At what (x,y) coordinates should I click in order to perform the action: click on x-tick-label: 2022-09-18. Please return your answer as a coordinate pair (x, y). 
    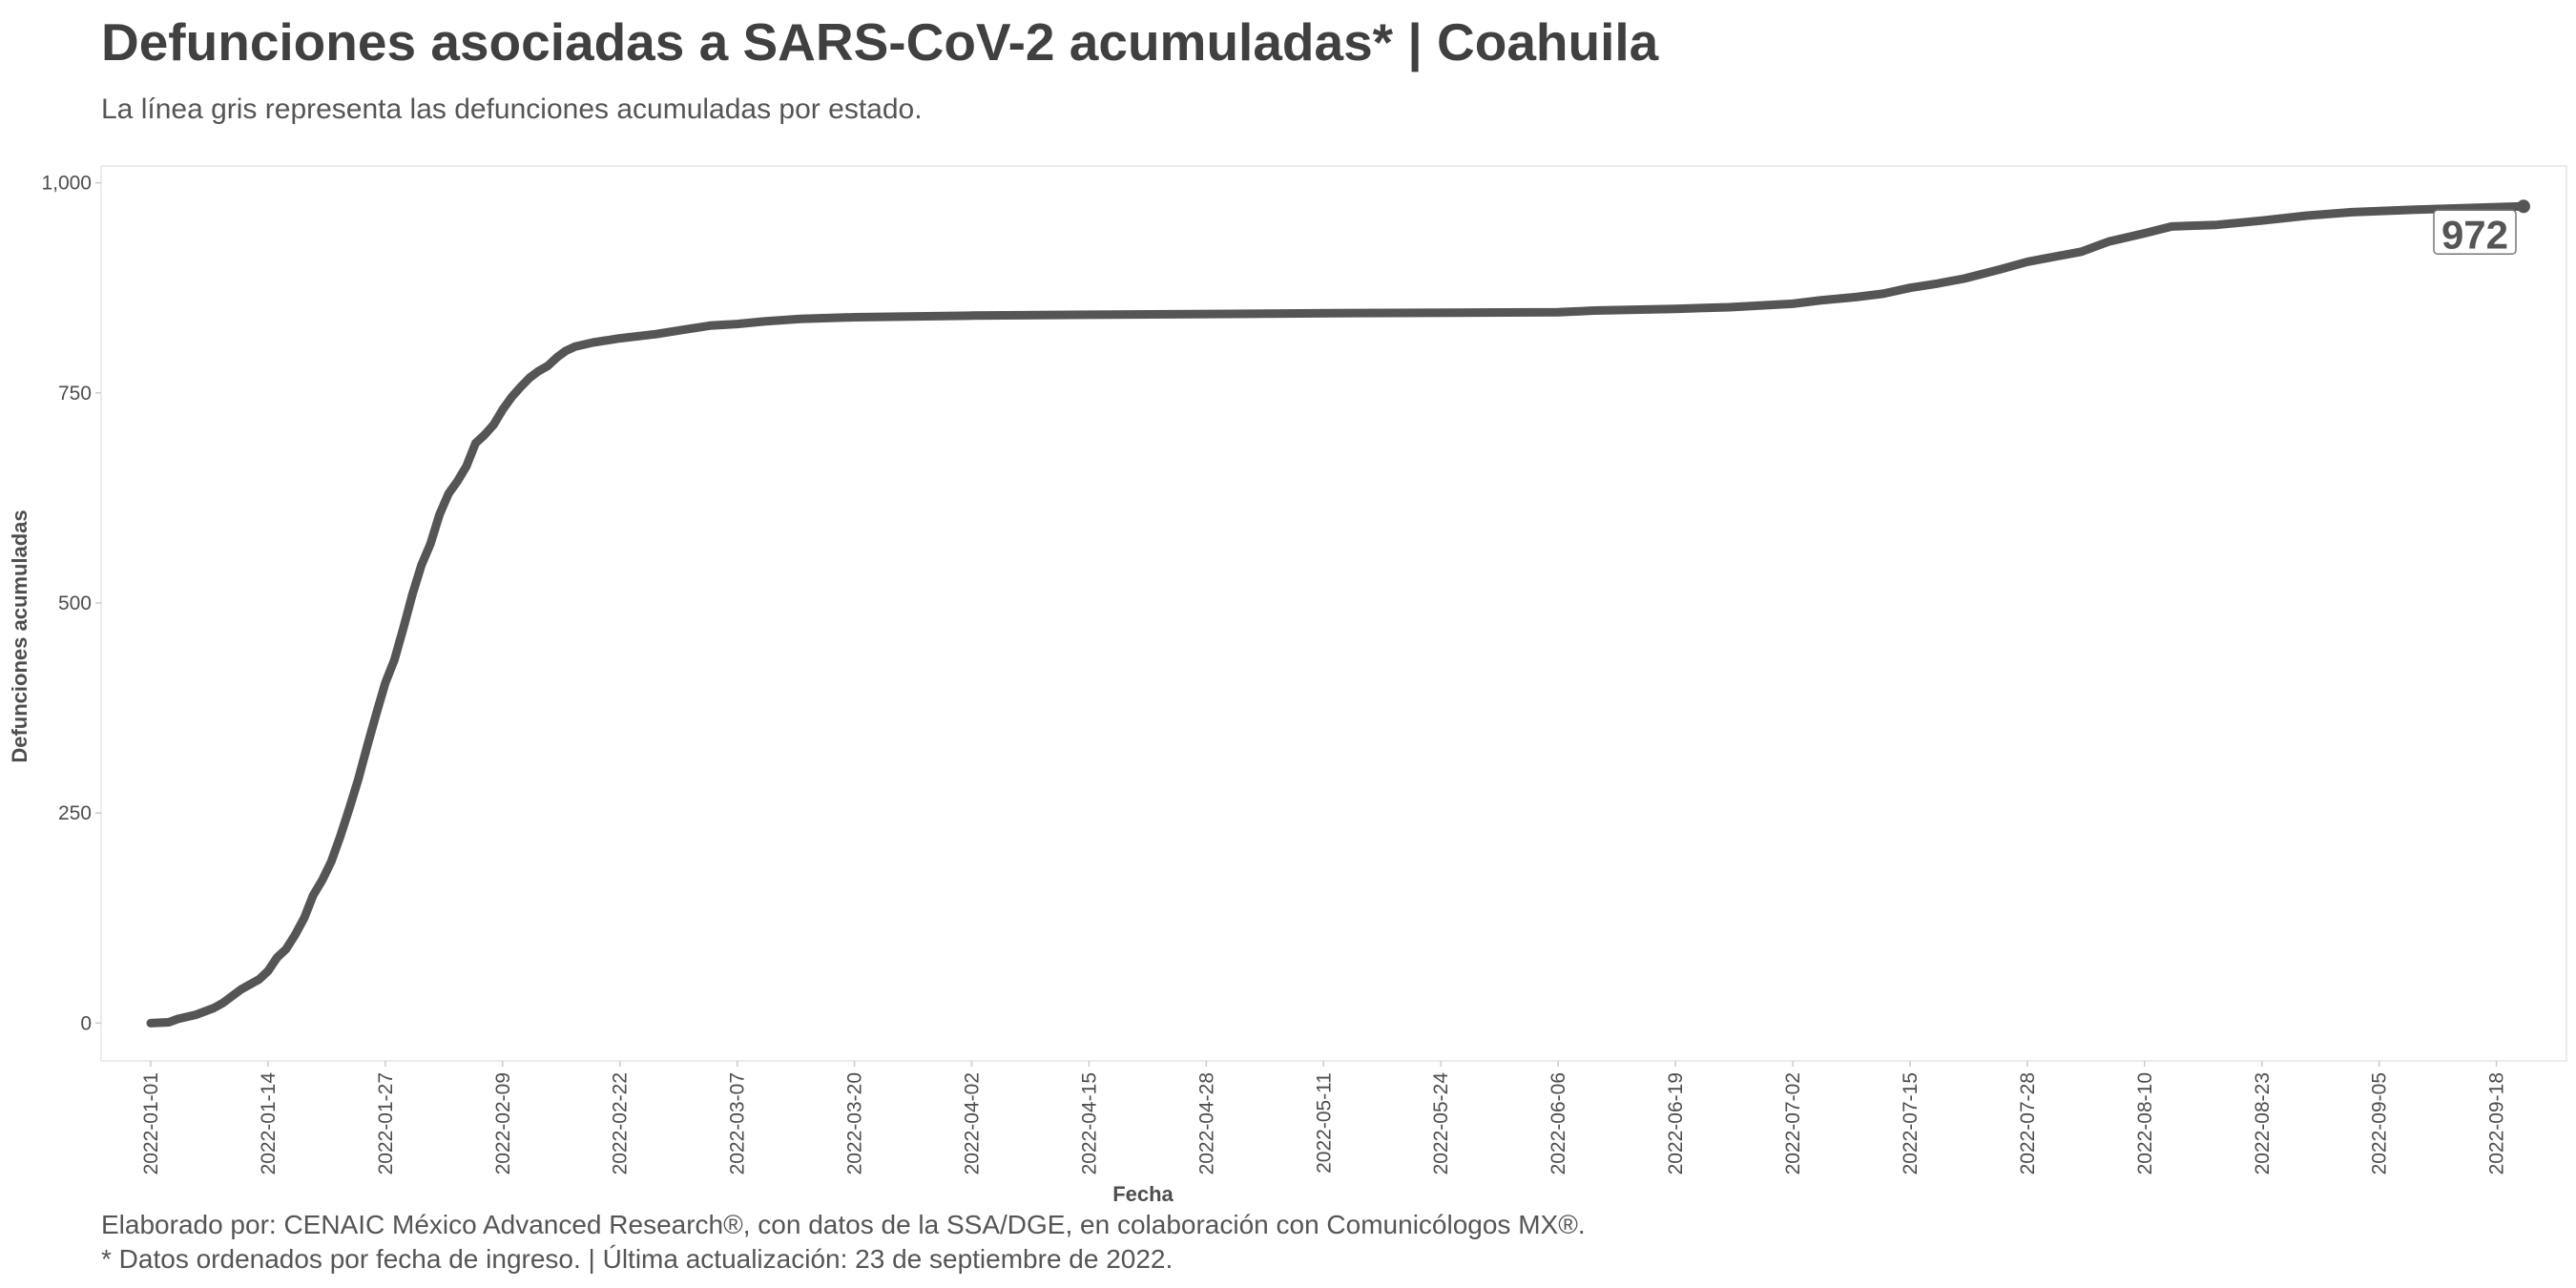
    Looking at the image, I should click on (2497, 1123).